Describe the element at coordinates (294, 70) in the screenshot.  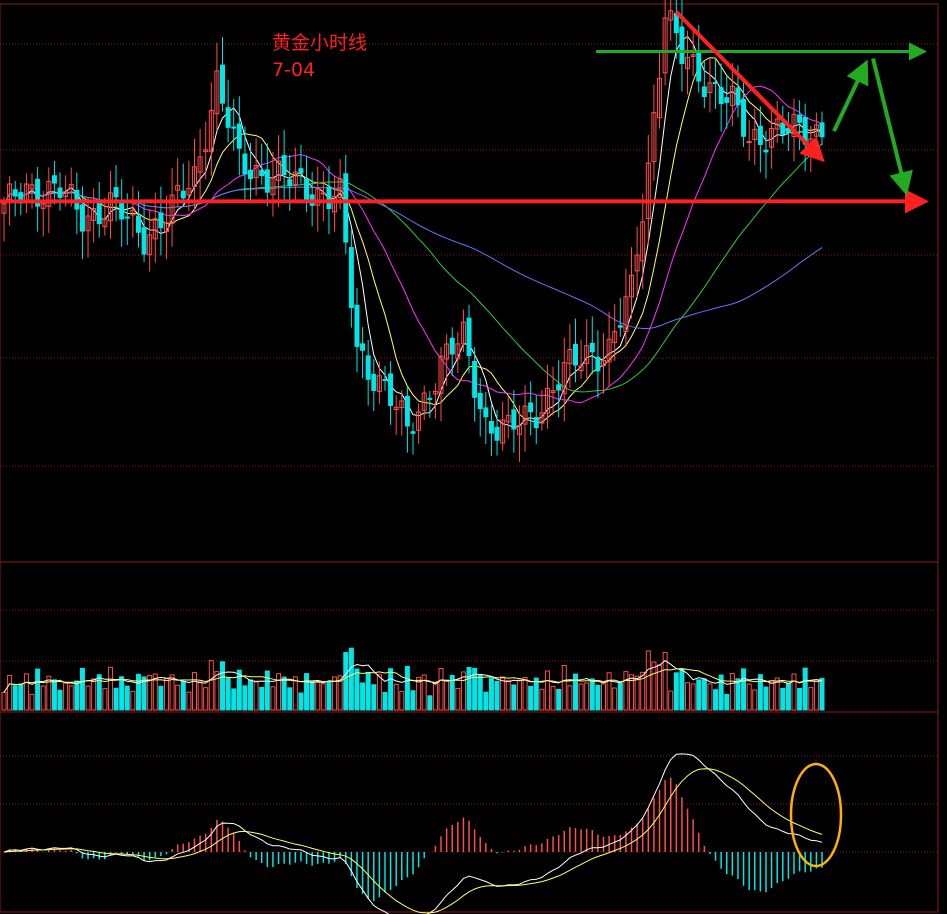
I see `chart-subtitle-text: 7-04` at that location.